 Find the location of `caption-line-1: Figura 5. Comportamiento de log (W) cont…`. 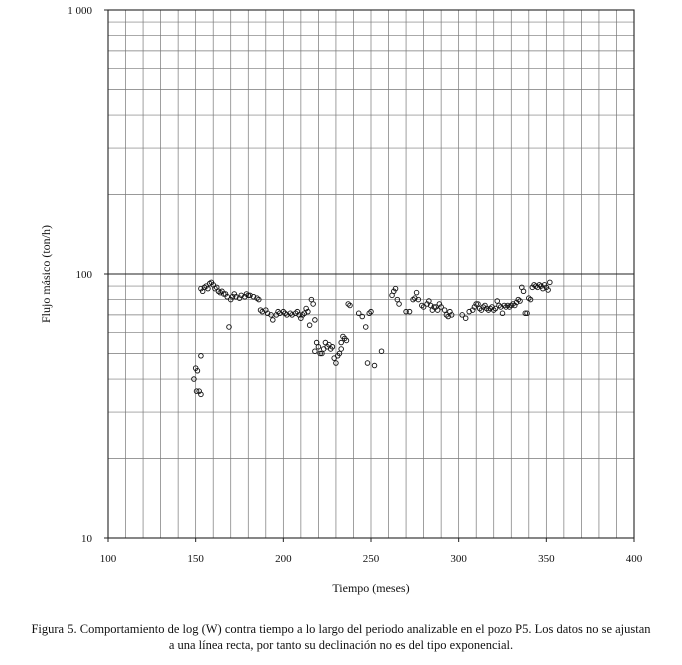

caption-line-1: Figura 5. Comportamiento de log (W) cont… is located at coordinates (341, 629).